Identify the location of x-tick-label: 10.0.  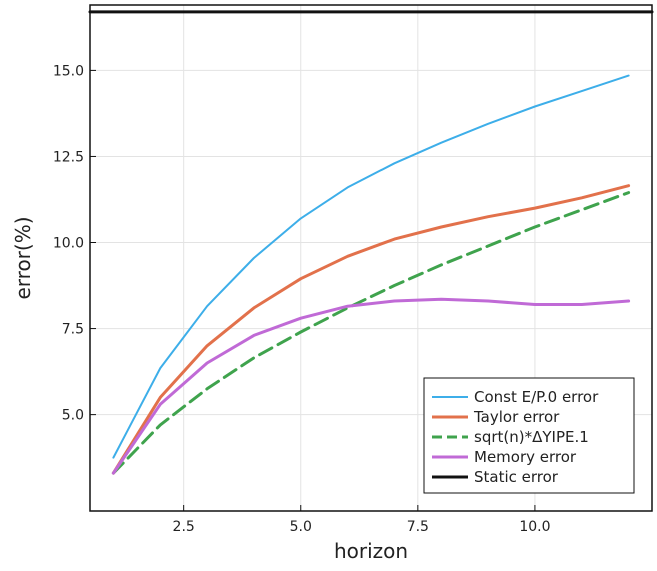
(534, 527).